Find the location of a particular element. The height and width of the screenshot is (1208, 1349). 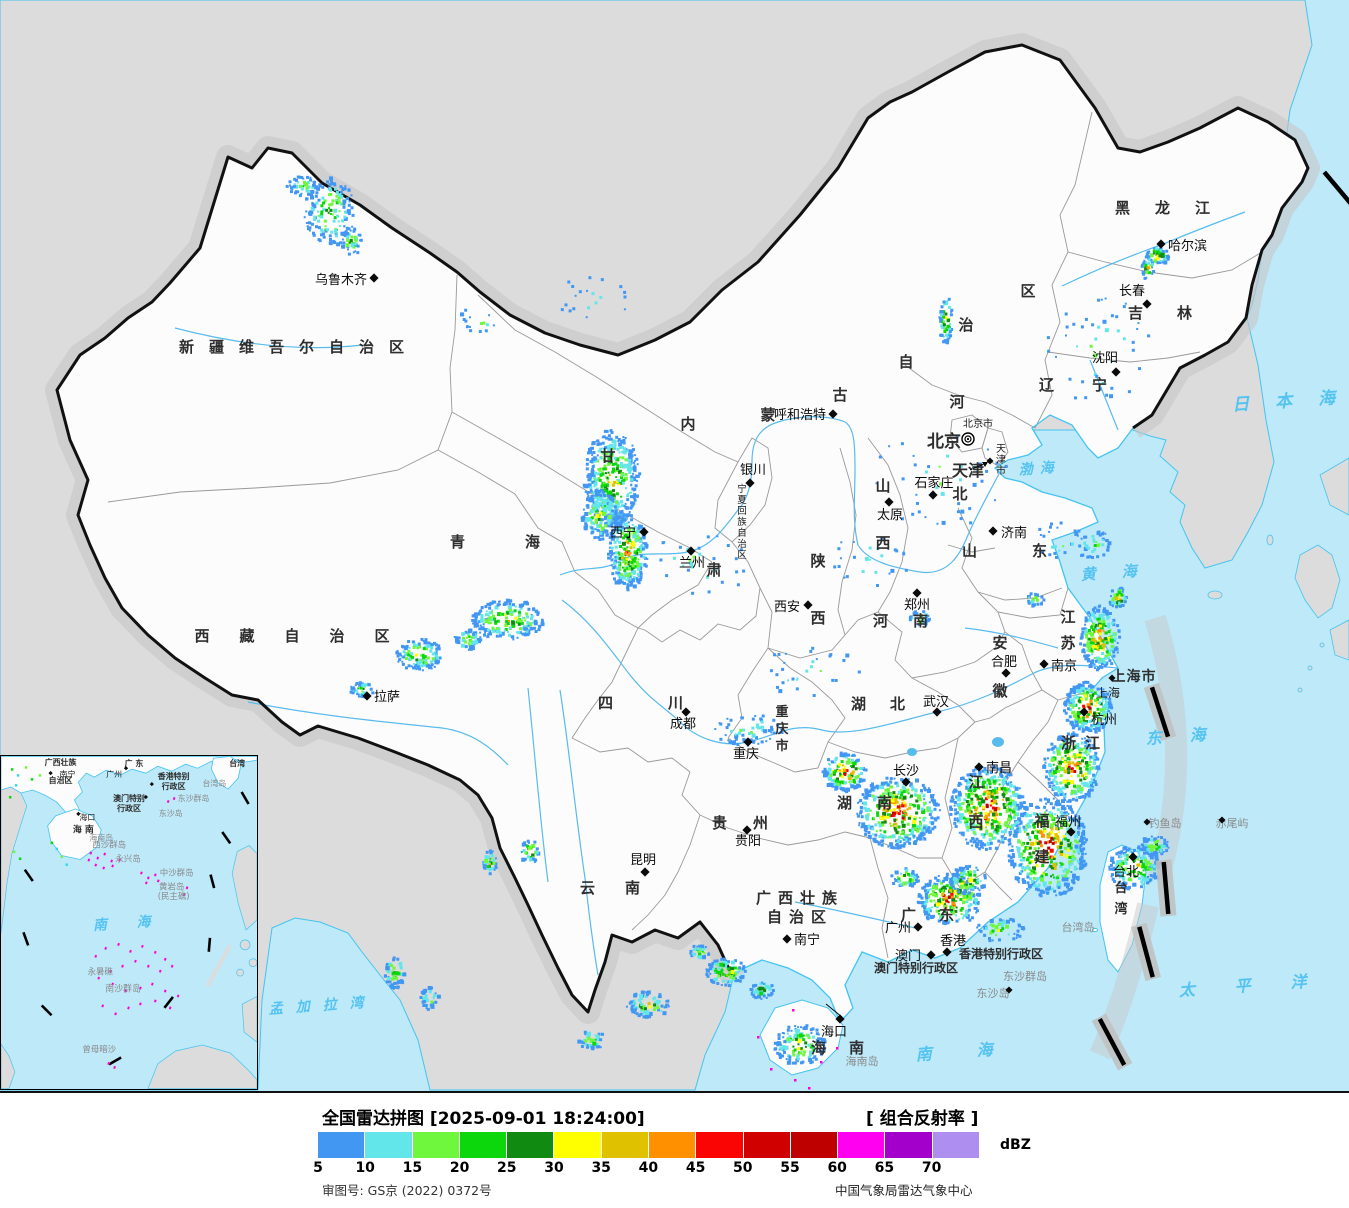

legend-tick: 65 is located at coordinates (884, 1168).